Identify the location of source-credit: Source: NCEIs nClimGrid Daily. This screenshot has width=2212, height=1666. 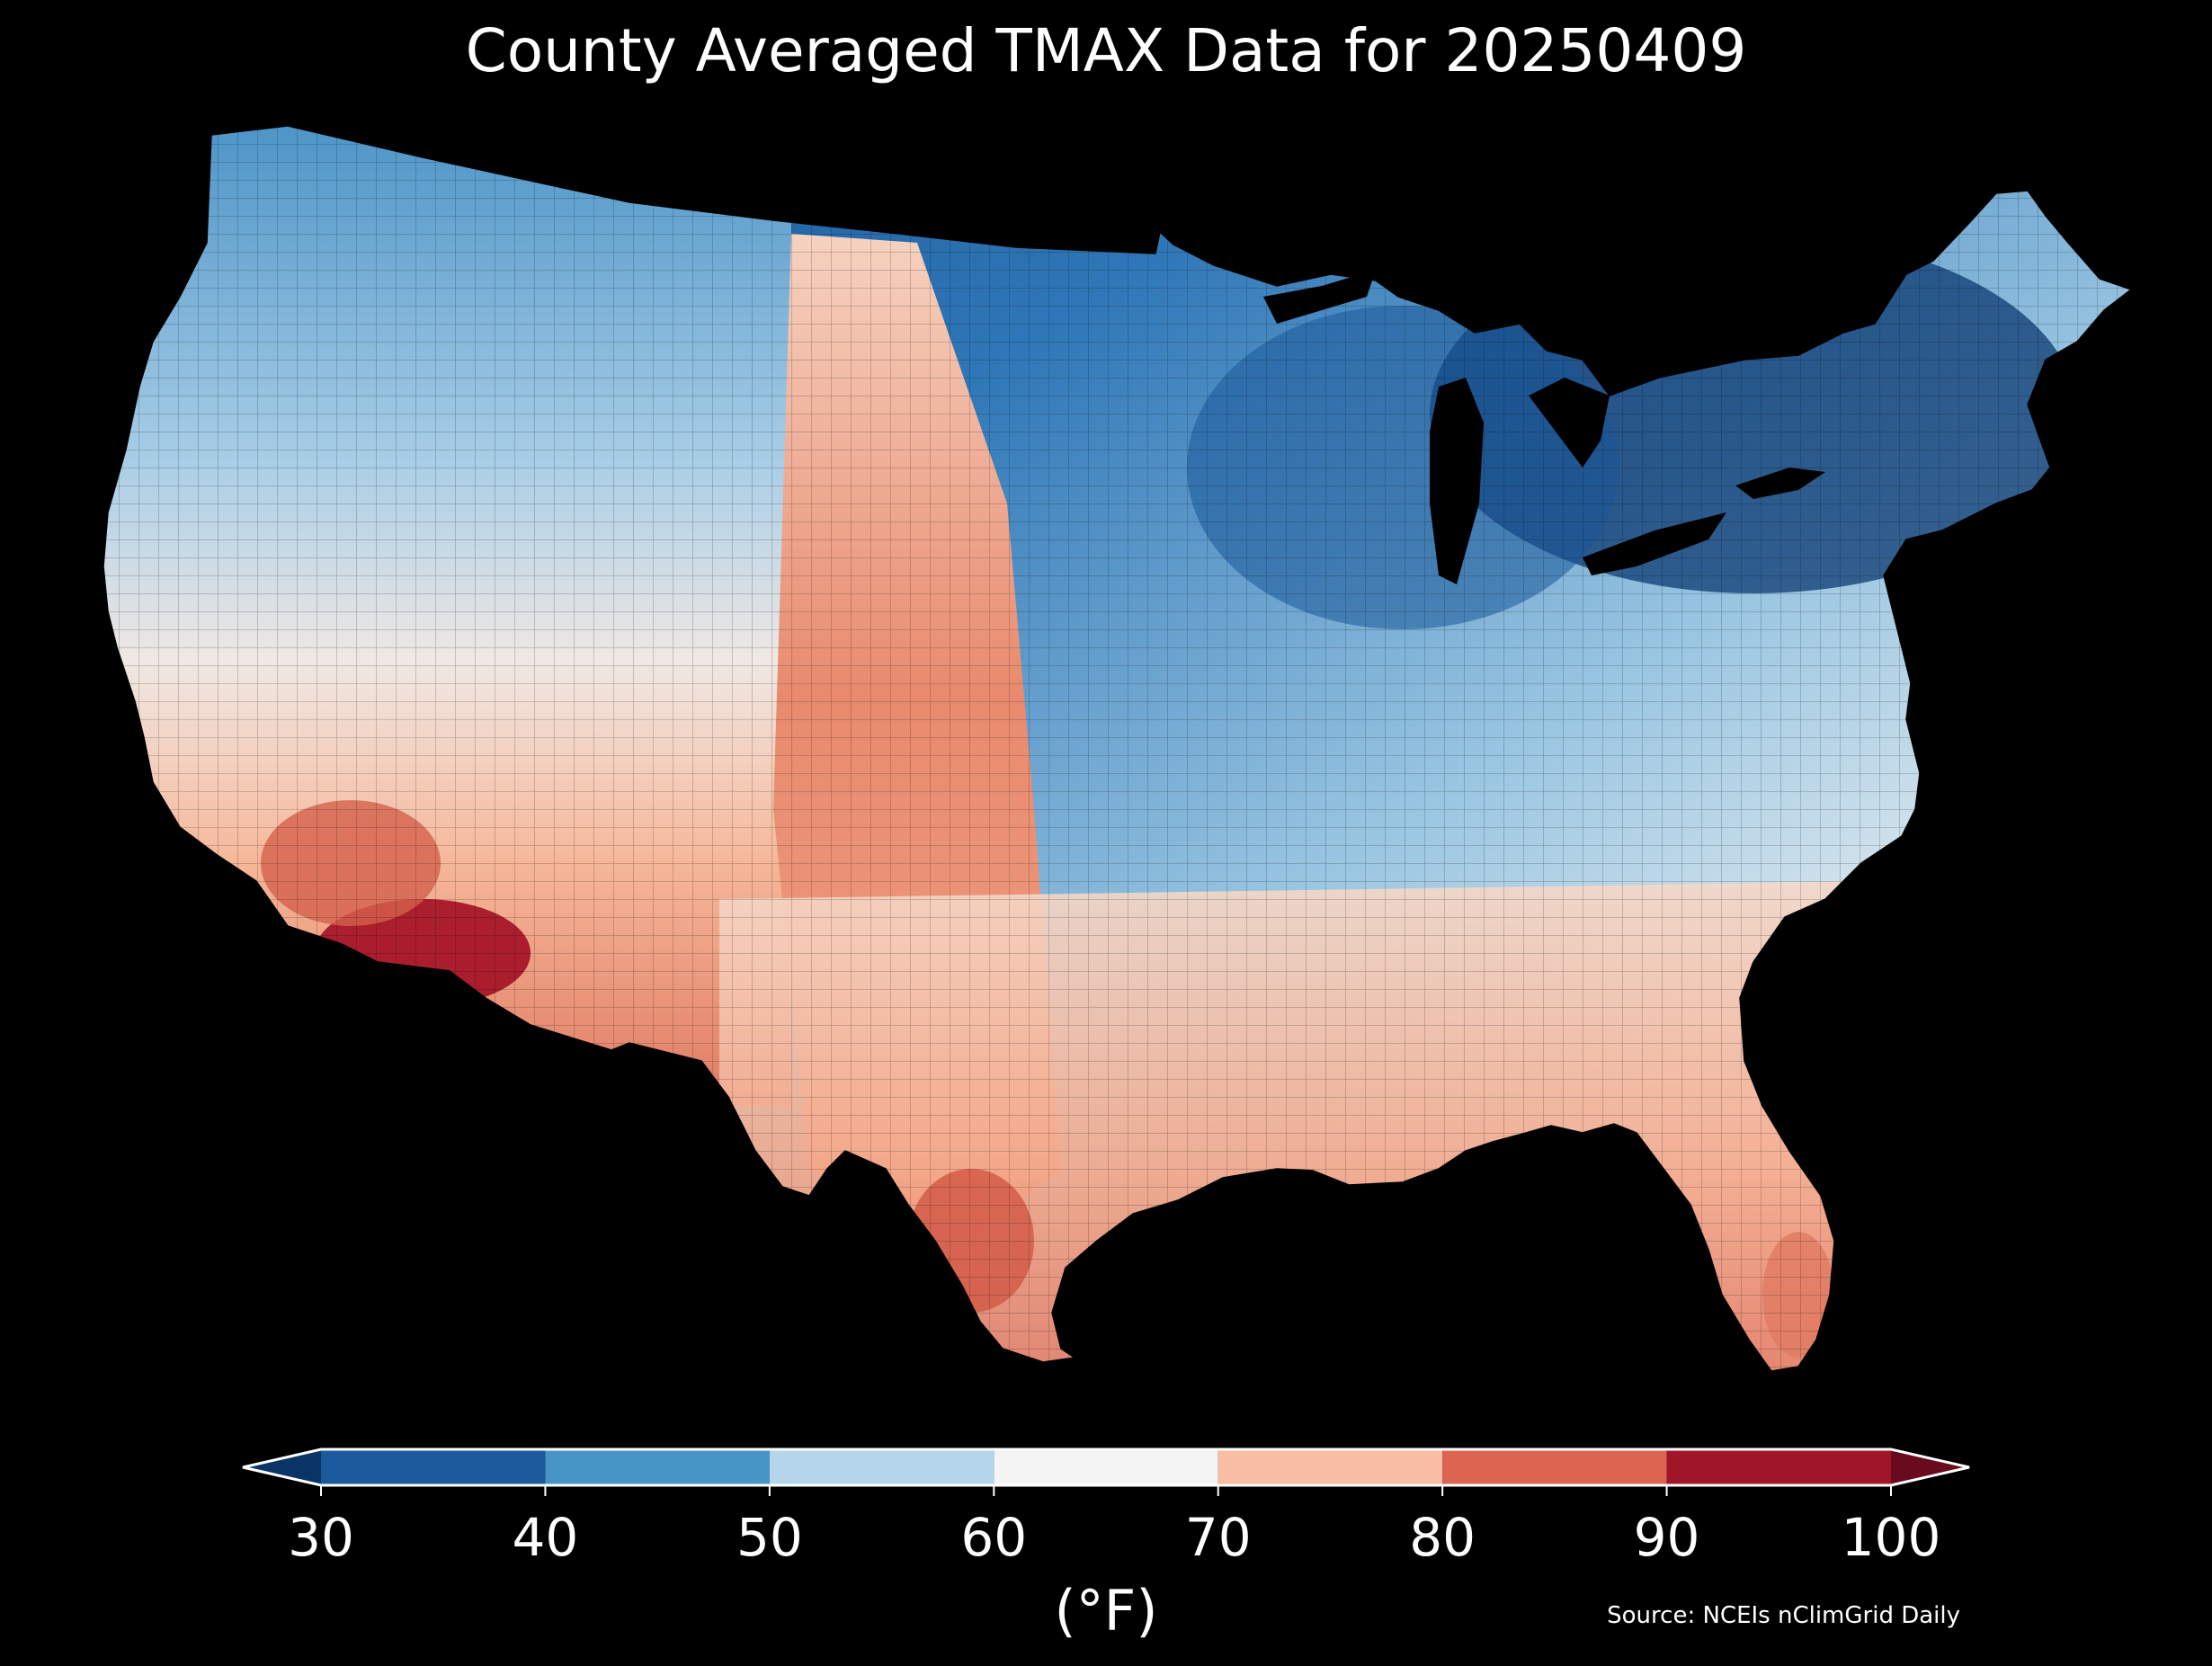
(1783, 1615).